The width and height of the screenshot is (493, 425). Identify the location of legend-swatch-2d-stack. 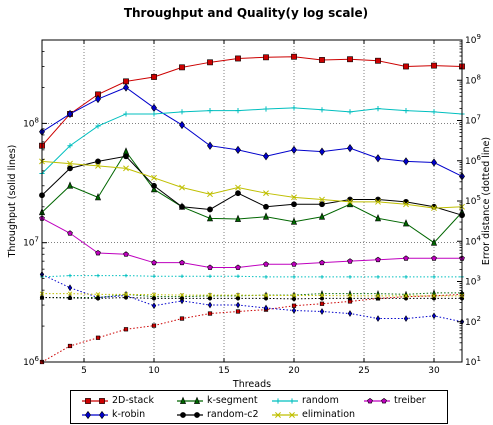
(95, 400).